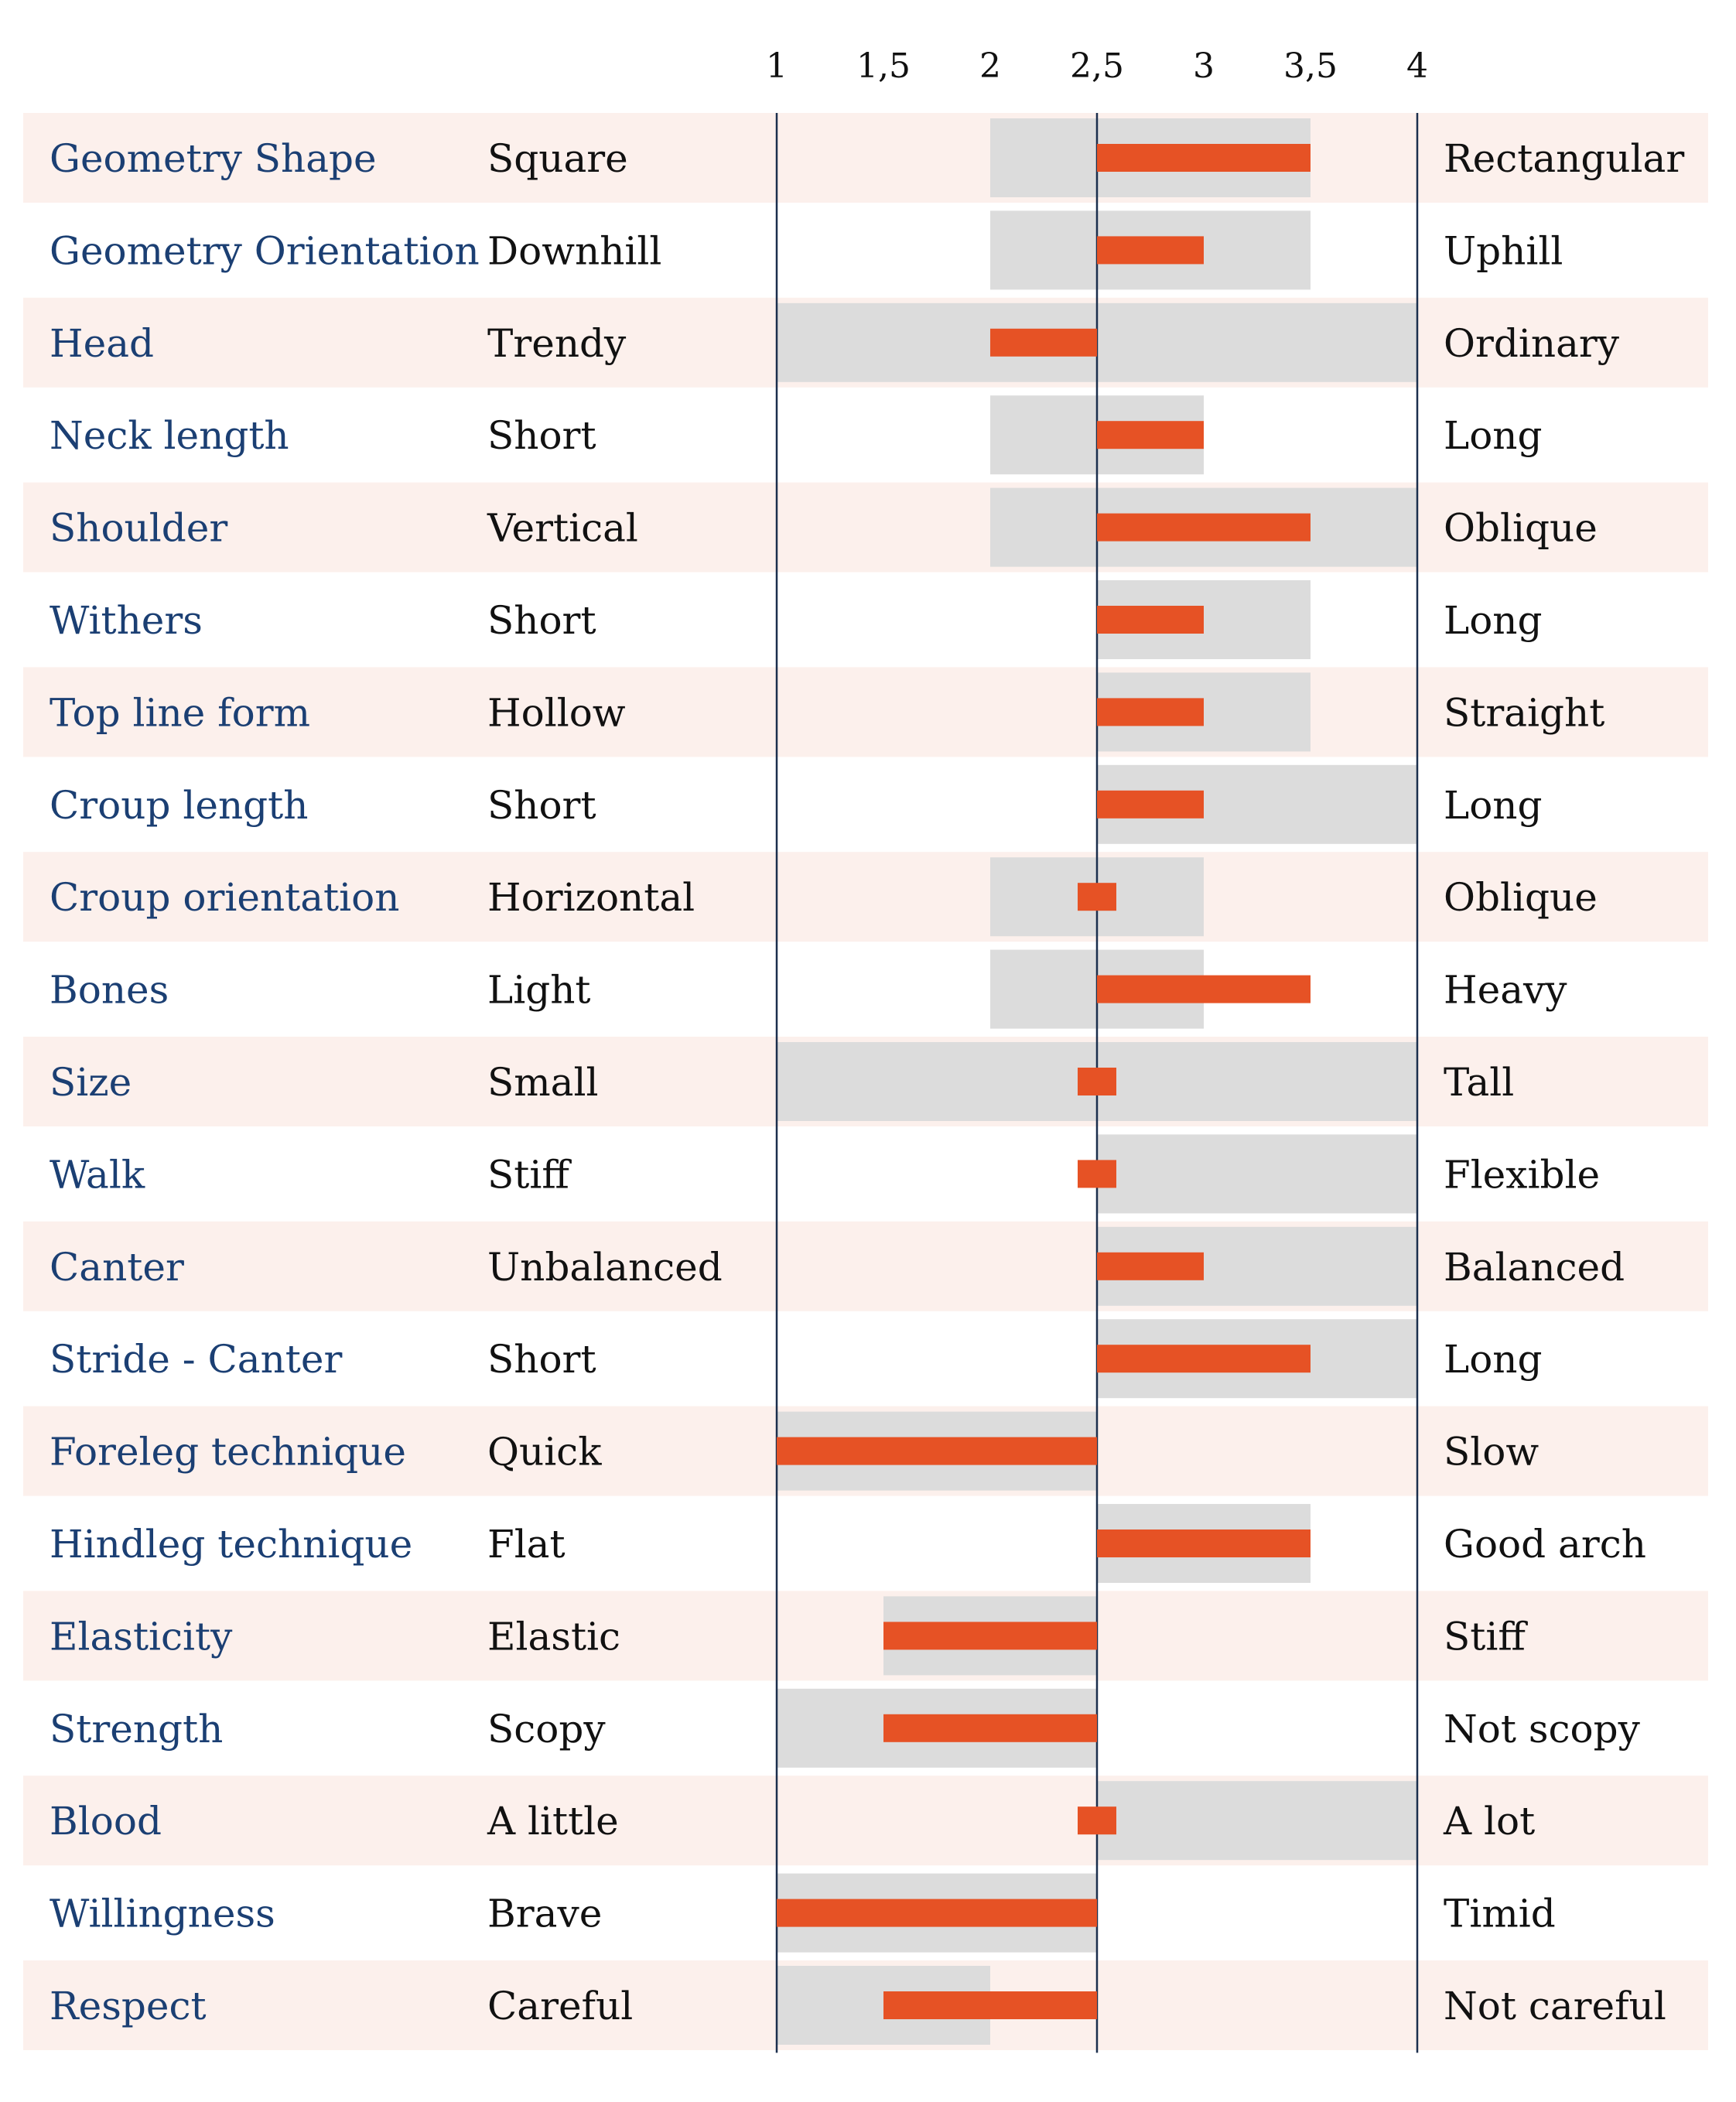 The width and height of the screenshot is (1736, 2102). What do you see at coordinates (1534, 1267) in the screenshot?
I see `high-anchor-label: Balanced` at bounding box center [1534, 1267].